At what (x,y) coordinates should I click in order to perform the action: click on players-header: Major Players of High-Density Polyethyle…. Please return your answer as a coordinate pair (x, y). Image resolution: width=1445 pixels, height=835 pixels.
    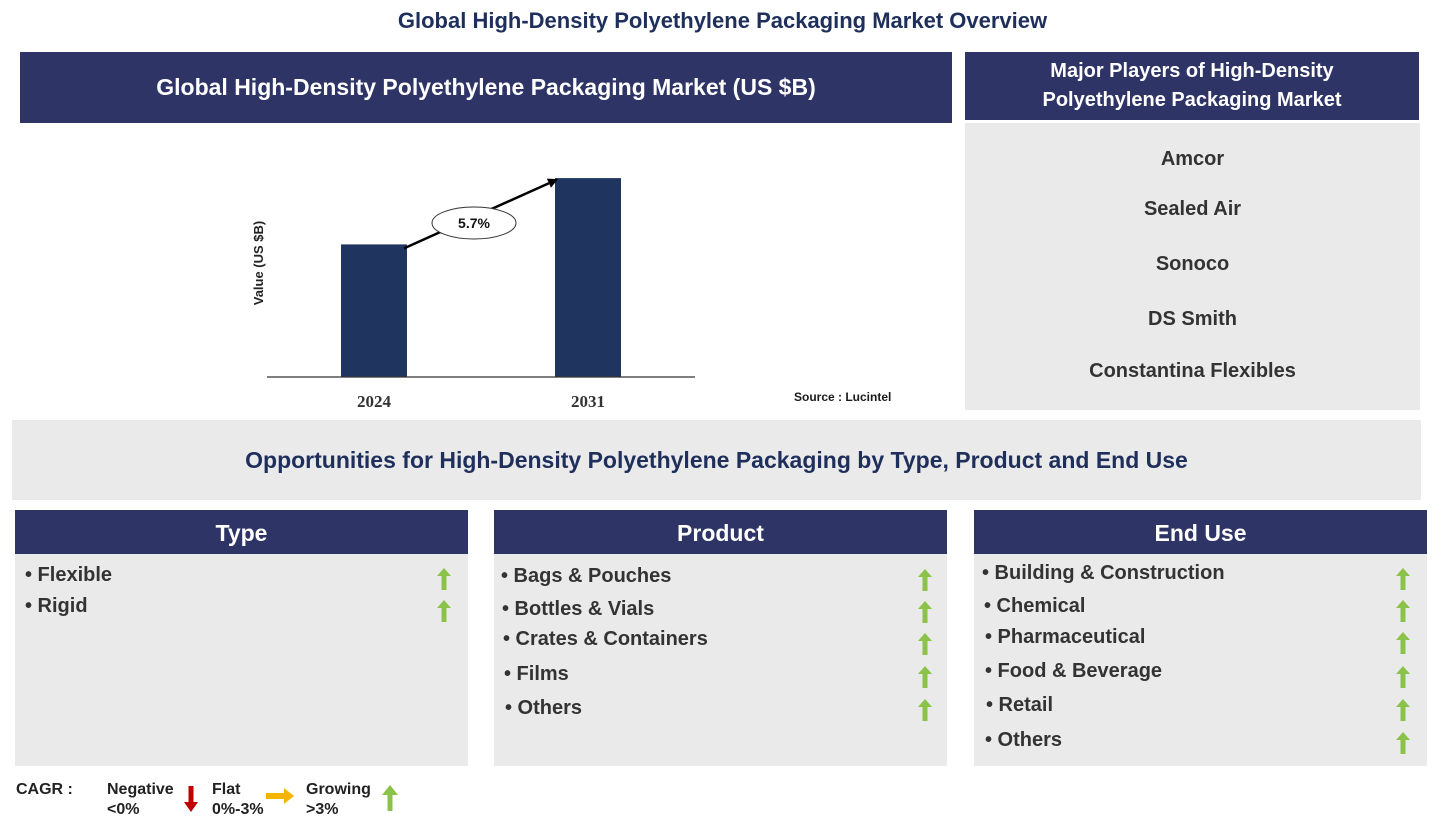
    Looking at the image, I should click on (1192, 86).